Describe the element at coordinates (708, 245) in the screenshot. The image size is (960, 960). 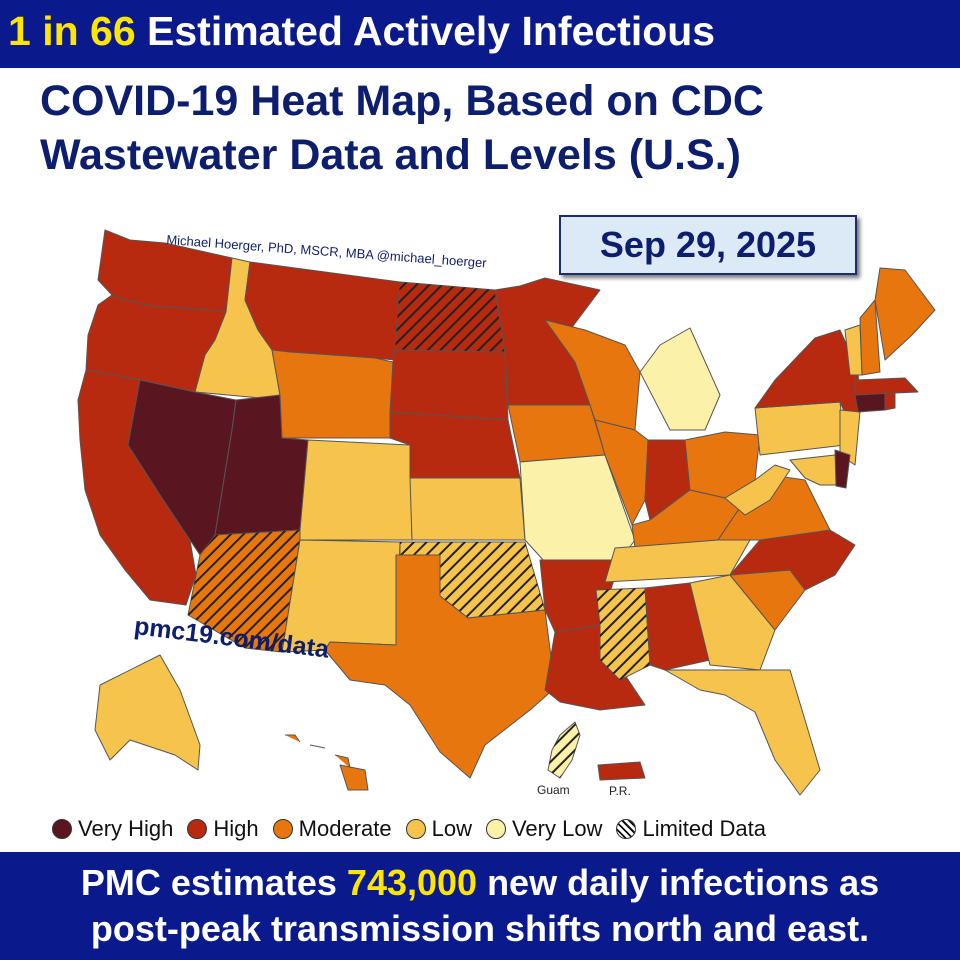
I see `date-badge: Sep 29, 2025` at that location.